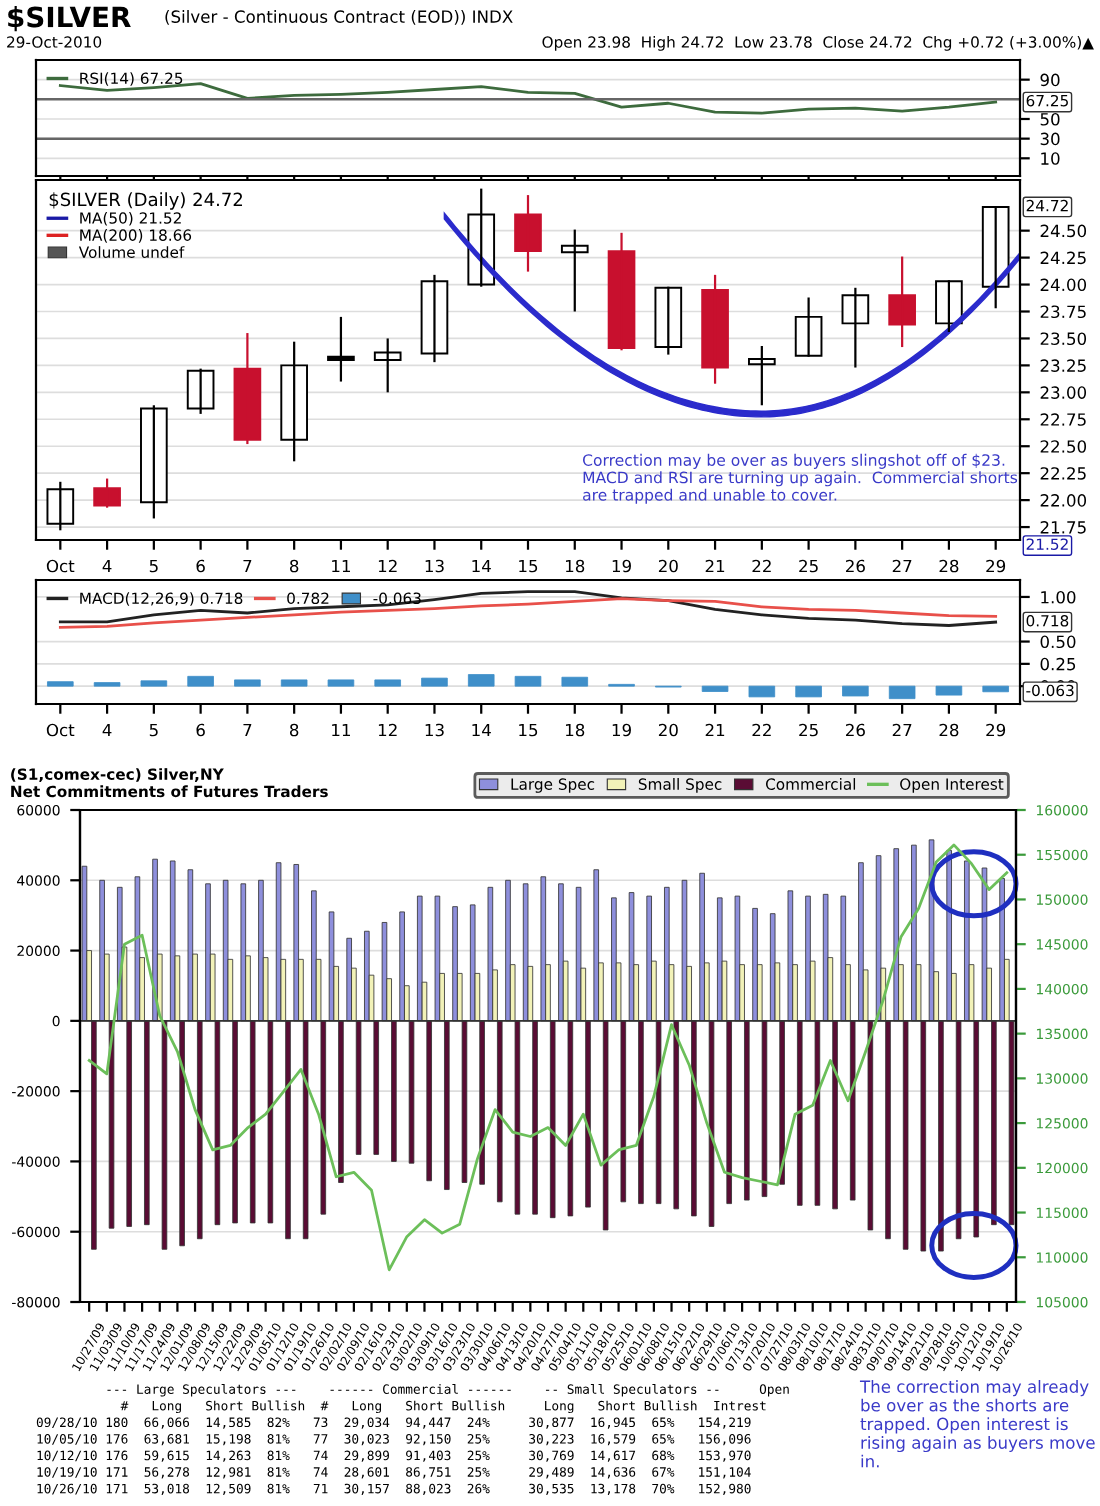 The width and height of the screenshot is (1100, 1506). Describe the element at coordinates (977, 1424) in the screenshot. I see `text: The correction may already be over as the shorts are trapped. Open interest is rising again as buyers move in.` at that location.